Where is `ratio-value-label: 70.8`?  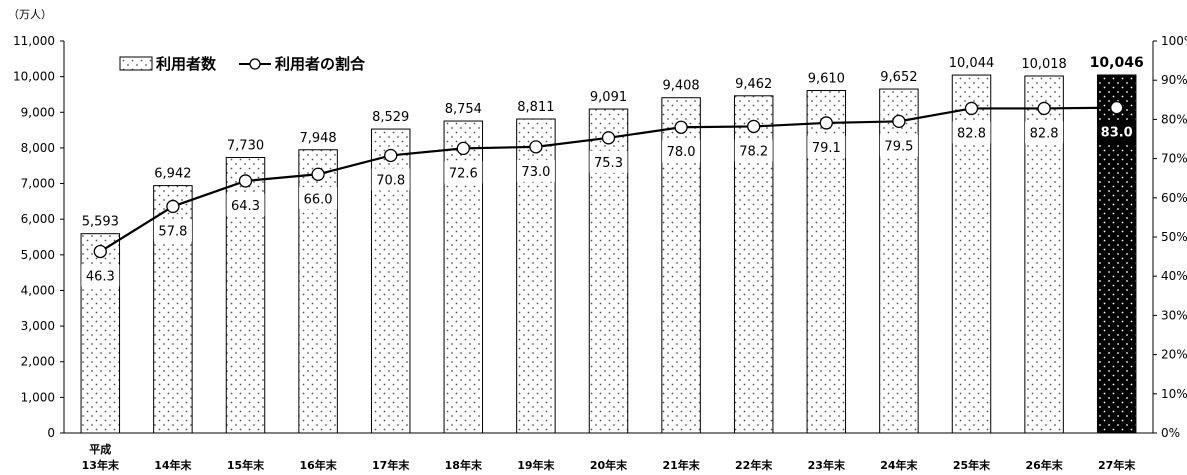 ratio-value-label: 70.8 is located at coordinates (390, 180).